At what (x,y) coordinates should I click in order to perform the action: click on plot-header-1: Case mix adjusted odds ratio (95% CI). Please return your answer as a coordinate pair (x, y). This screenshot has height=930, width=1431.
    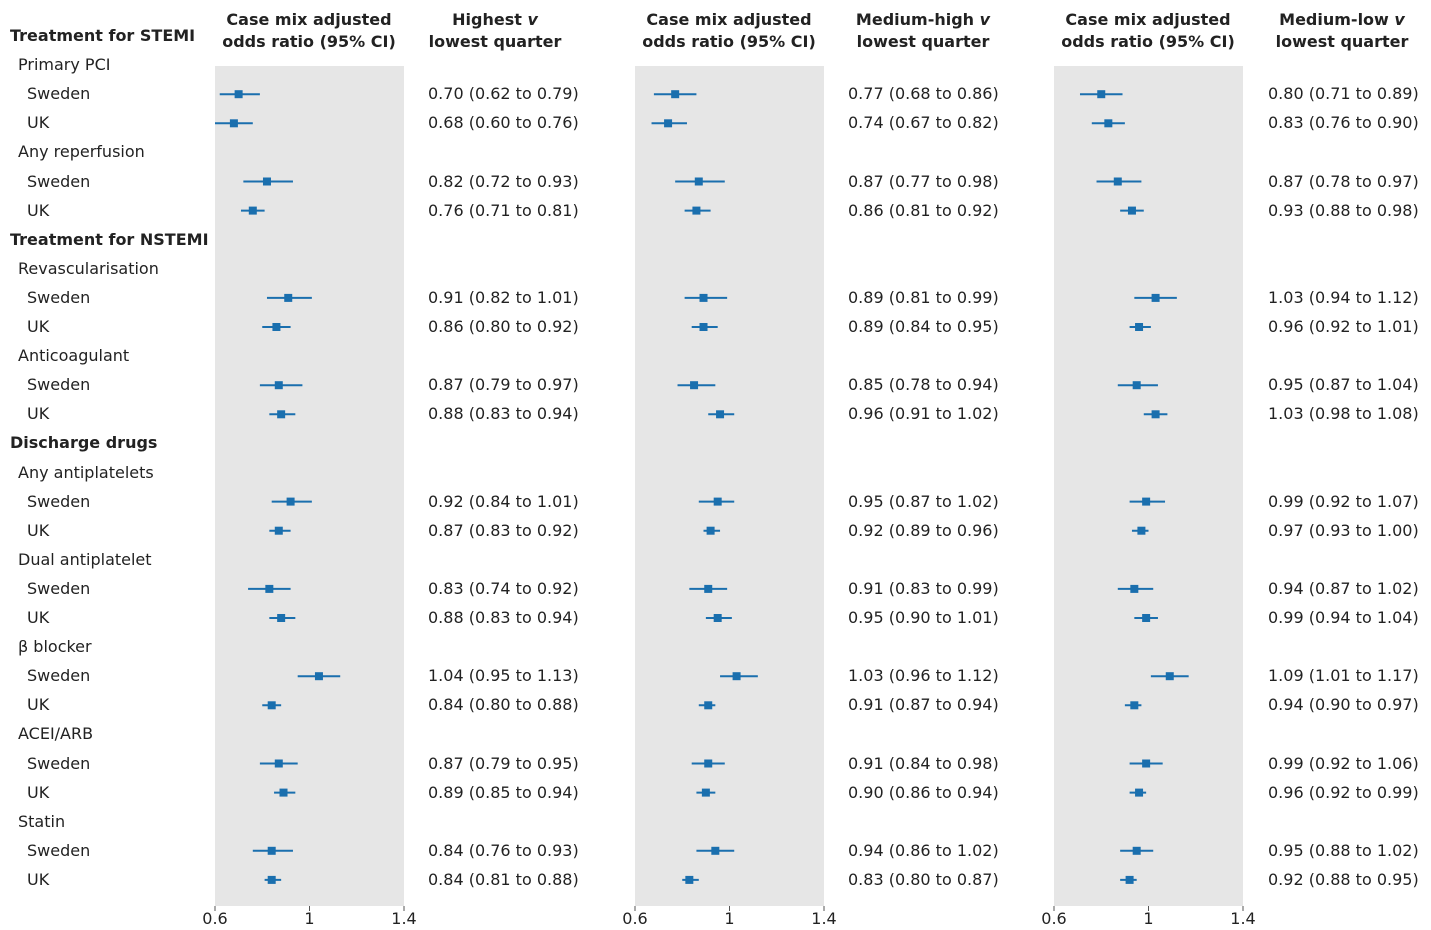
    Looking at the image, I should click on (309, 30).